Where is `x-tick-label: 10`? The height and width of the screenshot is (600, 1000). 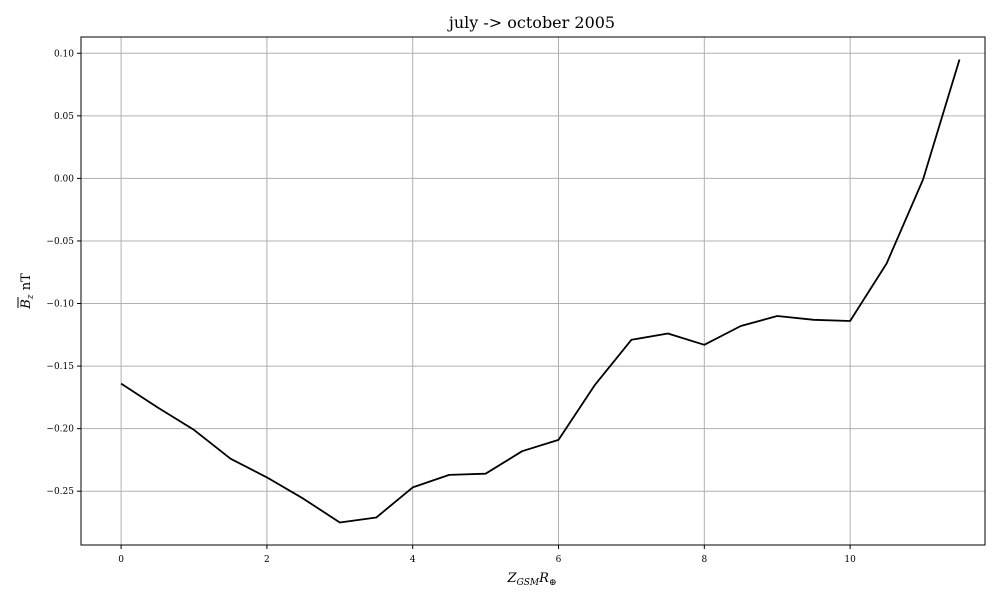
x-tick-label: 10 is located at coordinates (850, 560).